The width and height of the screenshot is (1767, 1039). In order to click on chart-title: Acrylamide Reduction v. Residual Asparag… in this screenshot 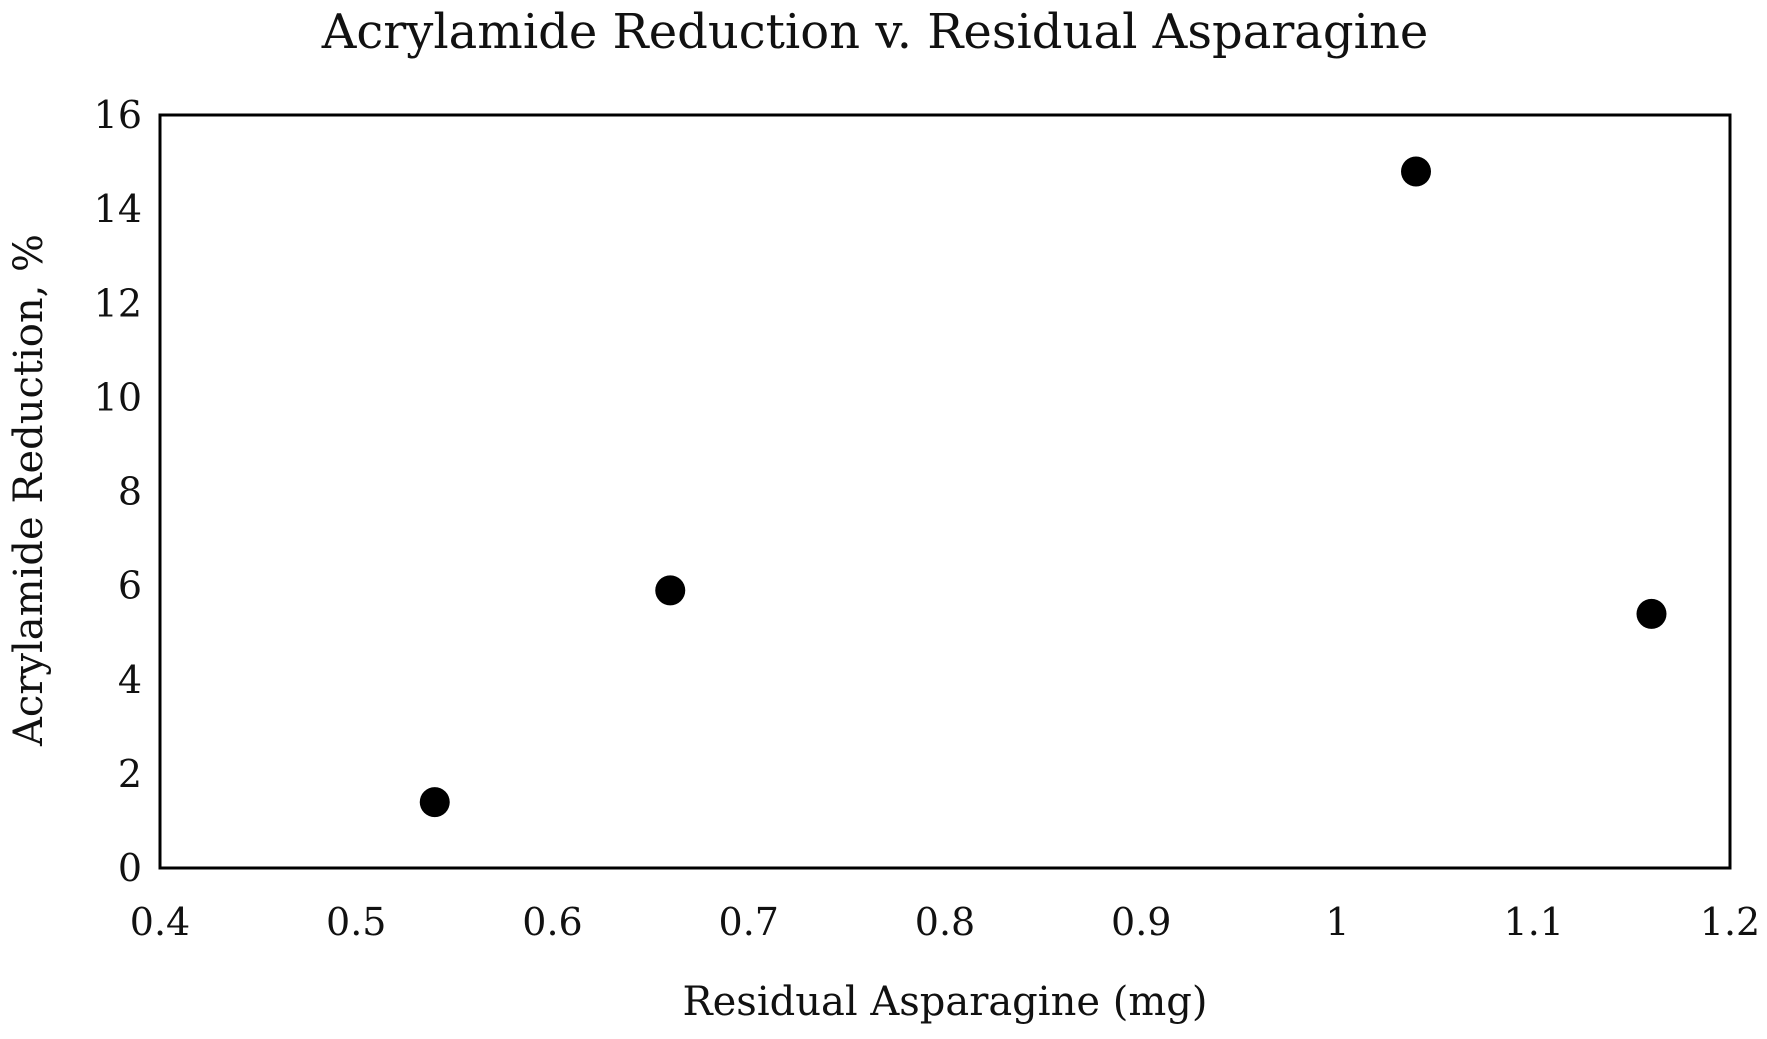, I will do `click(875, 32)`.